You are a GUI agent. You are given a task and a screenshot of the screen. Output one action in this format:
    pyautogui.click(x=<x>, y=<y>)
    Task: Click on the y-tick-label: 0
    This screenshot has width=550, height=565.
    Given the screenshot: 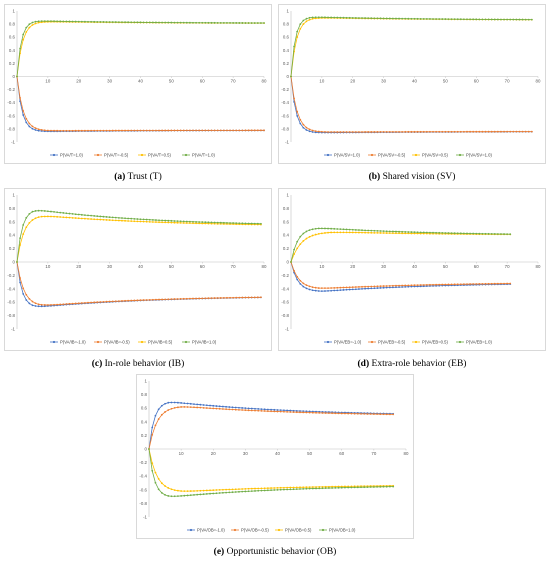 What is the action you would take?
    pyautogui.click(x=146, y=449)
    